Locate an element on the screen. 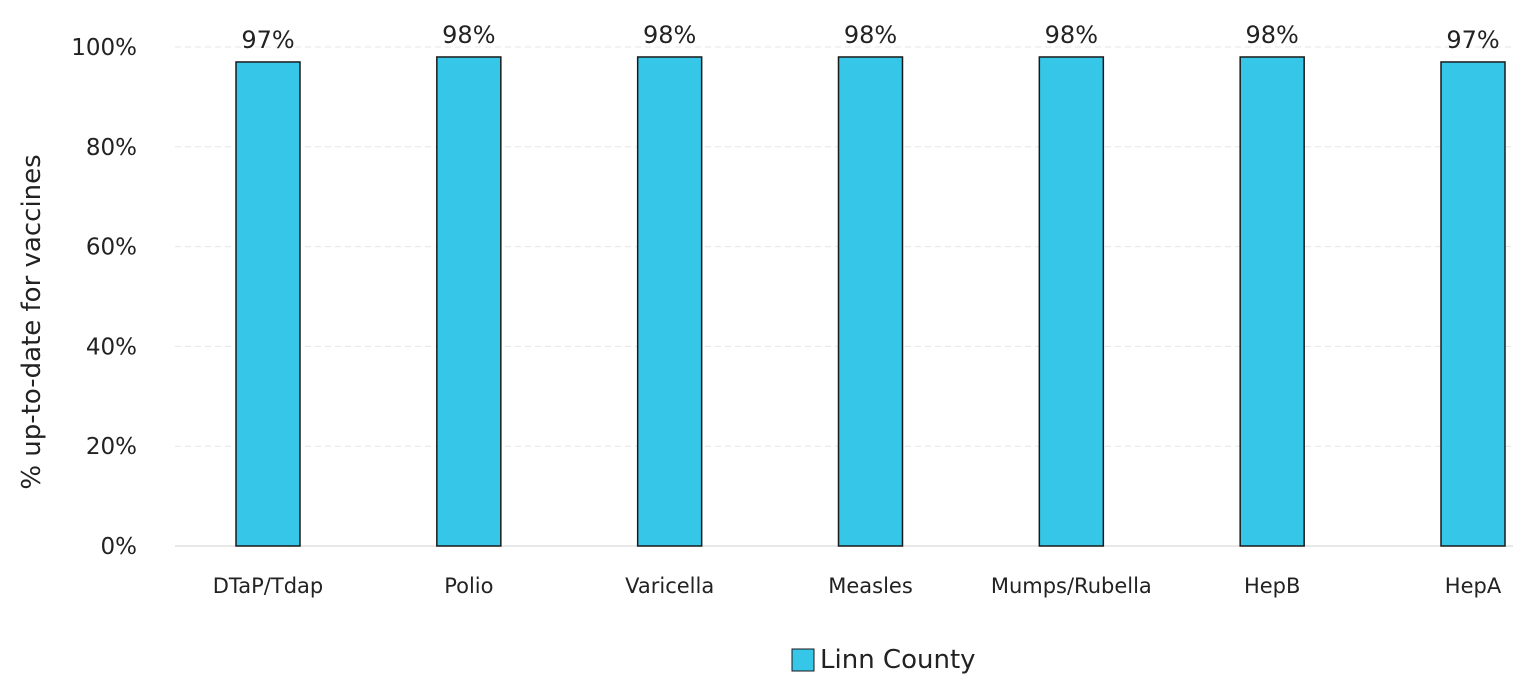  bar-polio is located at coordinates (469, 301).